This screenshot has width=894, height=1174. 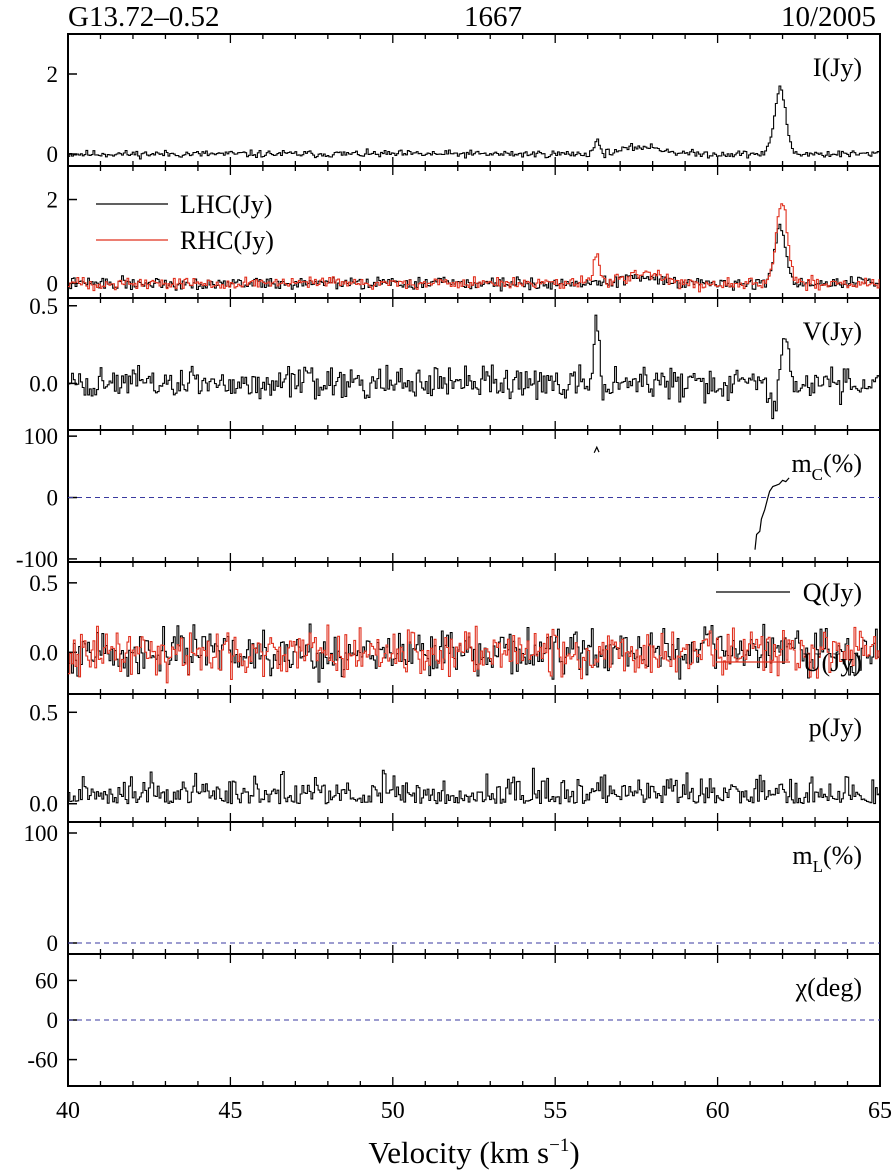 I want to click on legend-label: Q(Jy), so click(x=832, y=592).